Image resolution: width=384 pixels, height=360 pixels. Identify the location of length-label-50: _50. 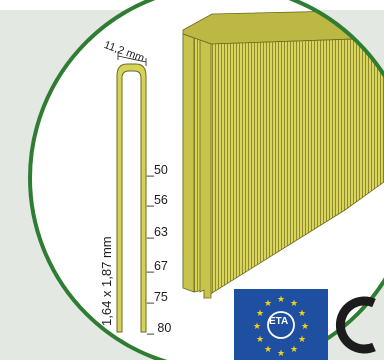
(157, 170).